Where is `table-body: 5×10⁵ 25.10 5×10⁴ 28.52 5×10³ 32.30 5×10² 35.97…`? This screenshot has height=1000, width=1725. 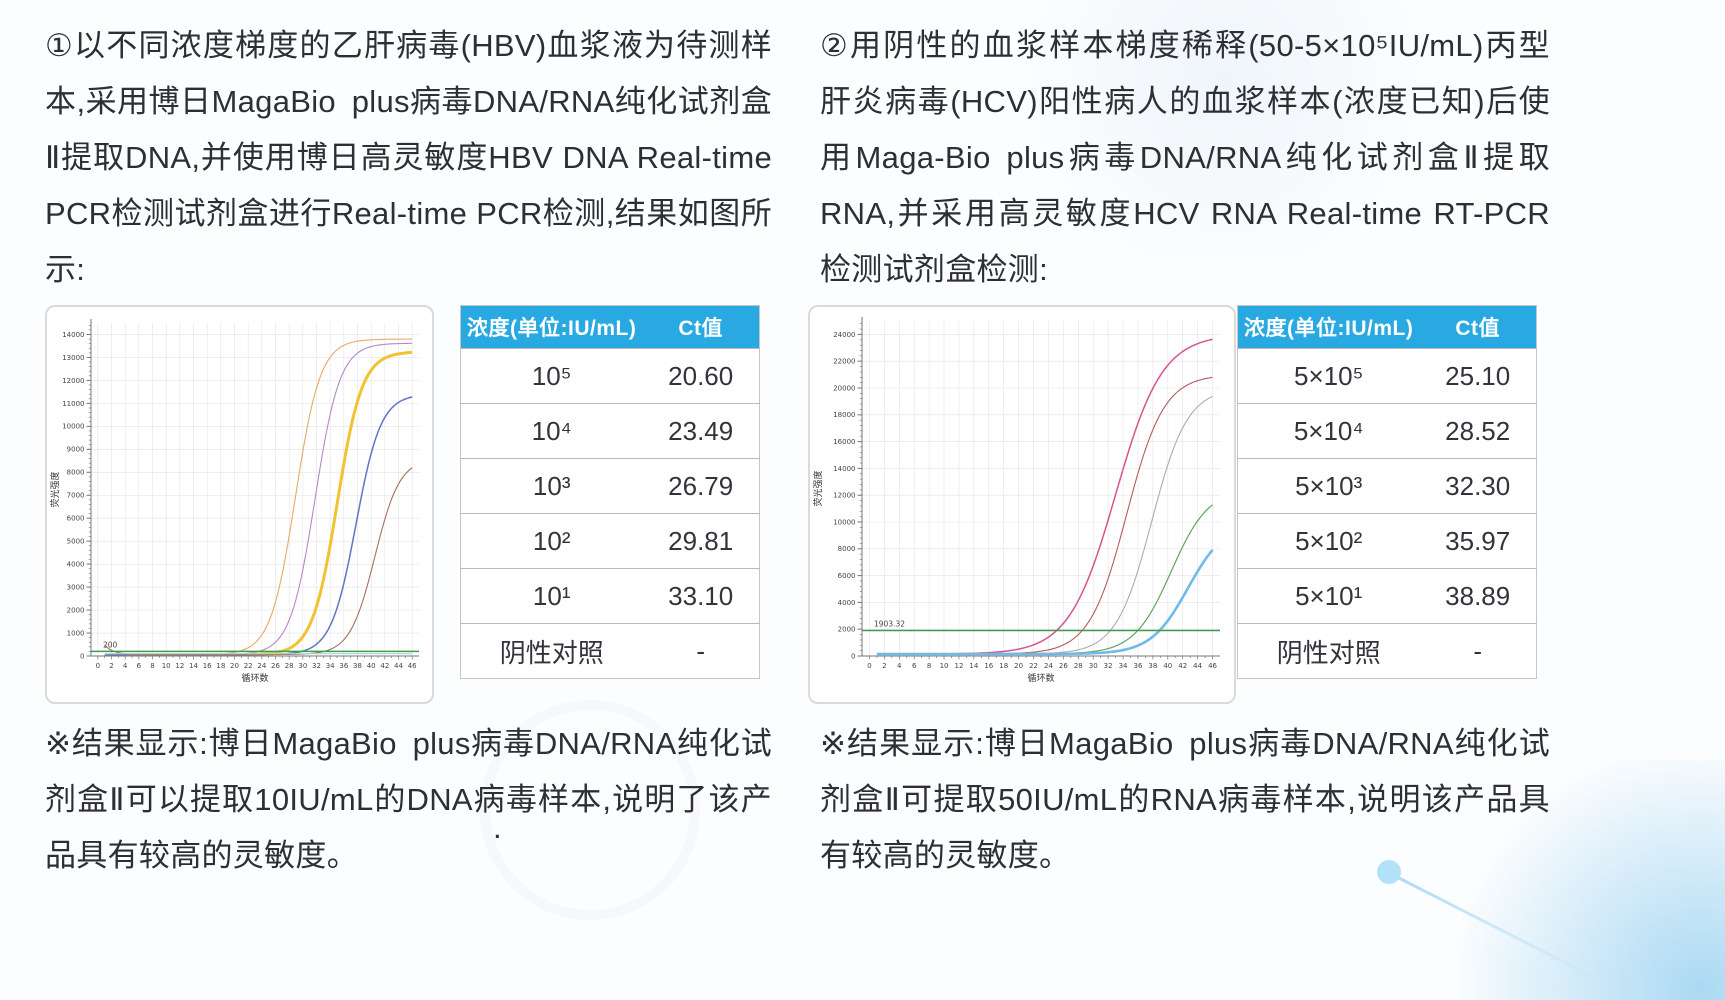 table-body: 5×10⁵ 25.10 5×10⁴ 28.52 5×10³ 32.30 5×10² 35.97… is located at coordinates (1387, 513).